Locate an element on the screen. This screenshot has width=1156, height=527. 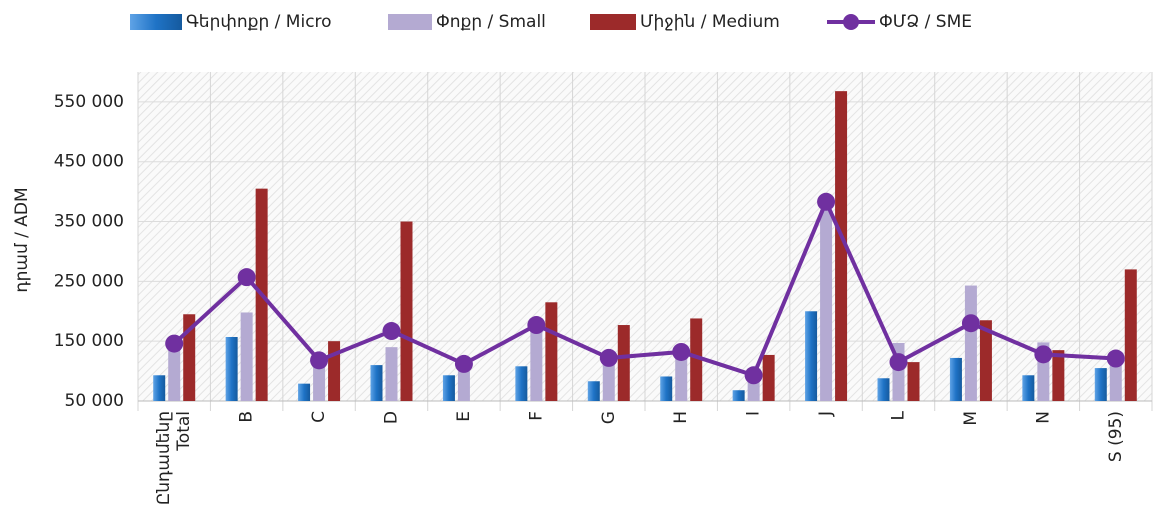
y-tick-label: 50 000 is located at coordinates (94, 401).